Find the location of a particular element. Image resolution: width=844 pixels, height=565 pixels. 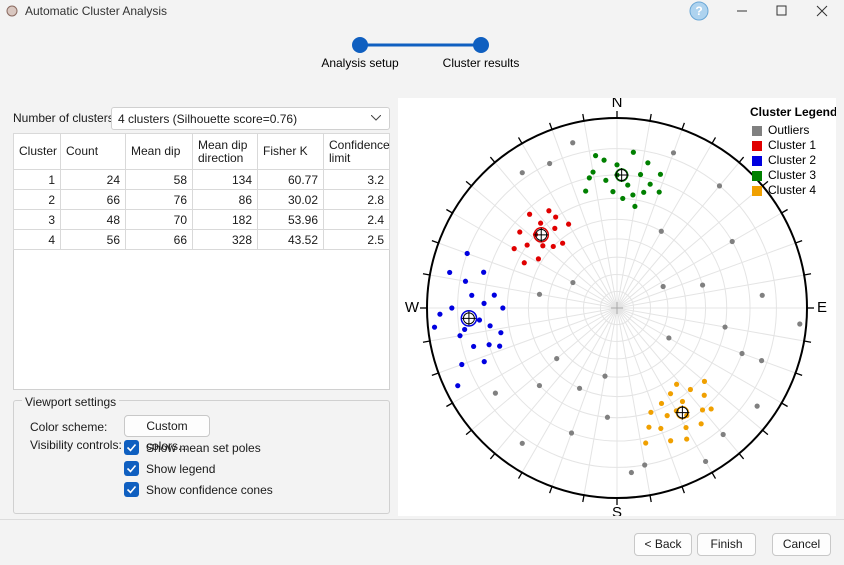

table-row: 3 48 70 182 53.96 2.4 is located at coordinates (201, 219).